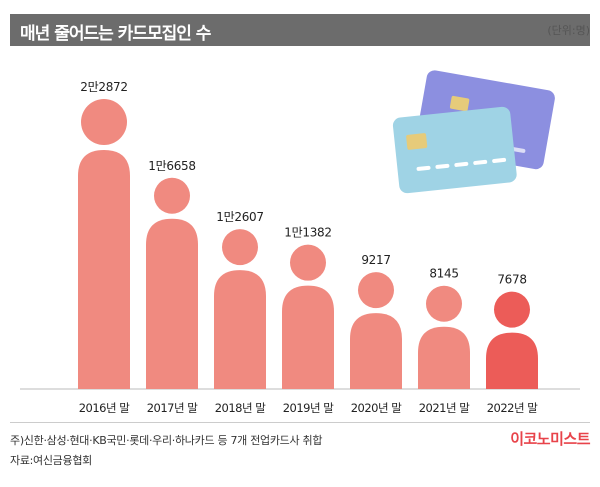  What do you see at coordinates (239, 217) in the screenshot?
I see `value-label: 1만2607` at bounding box center [239, 217].